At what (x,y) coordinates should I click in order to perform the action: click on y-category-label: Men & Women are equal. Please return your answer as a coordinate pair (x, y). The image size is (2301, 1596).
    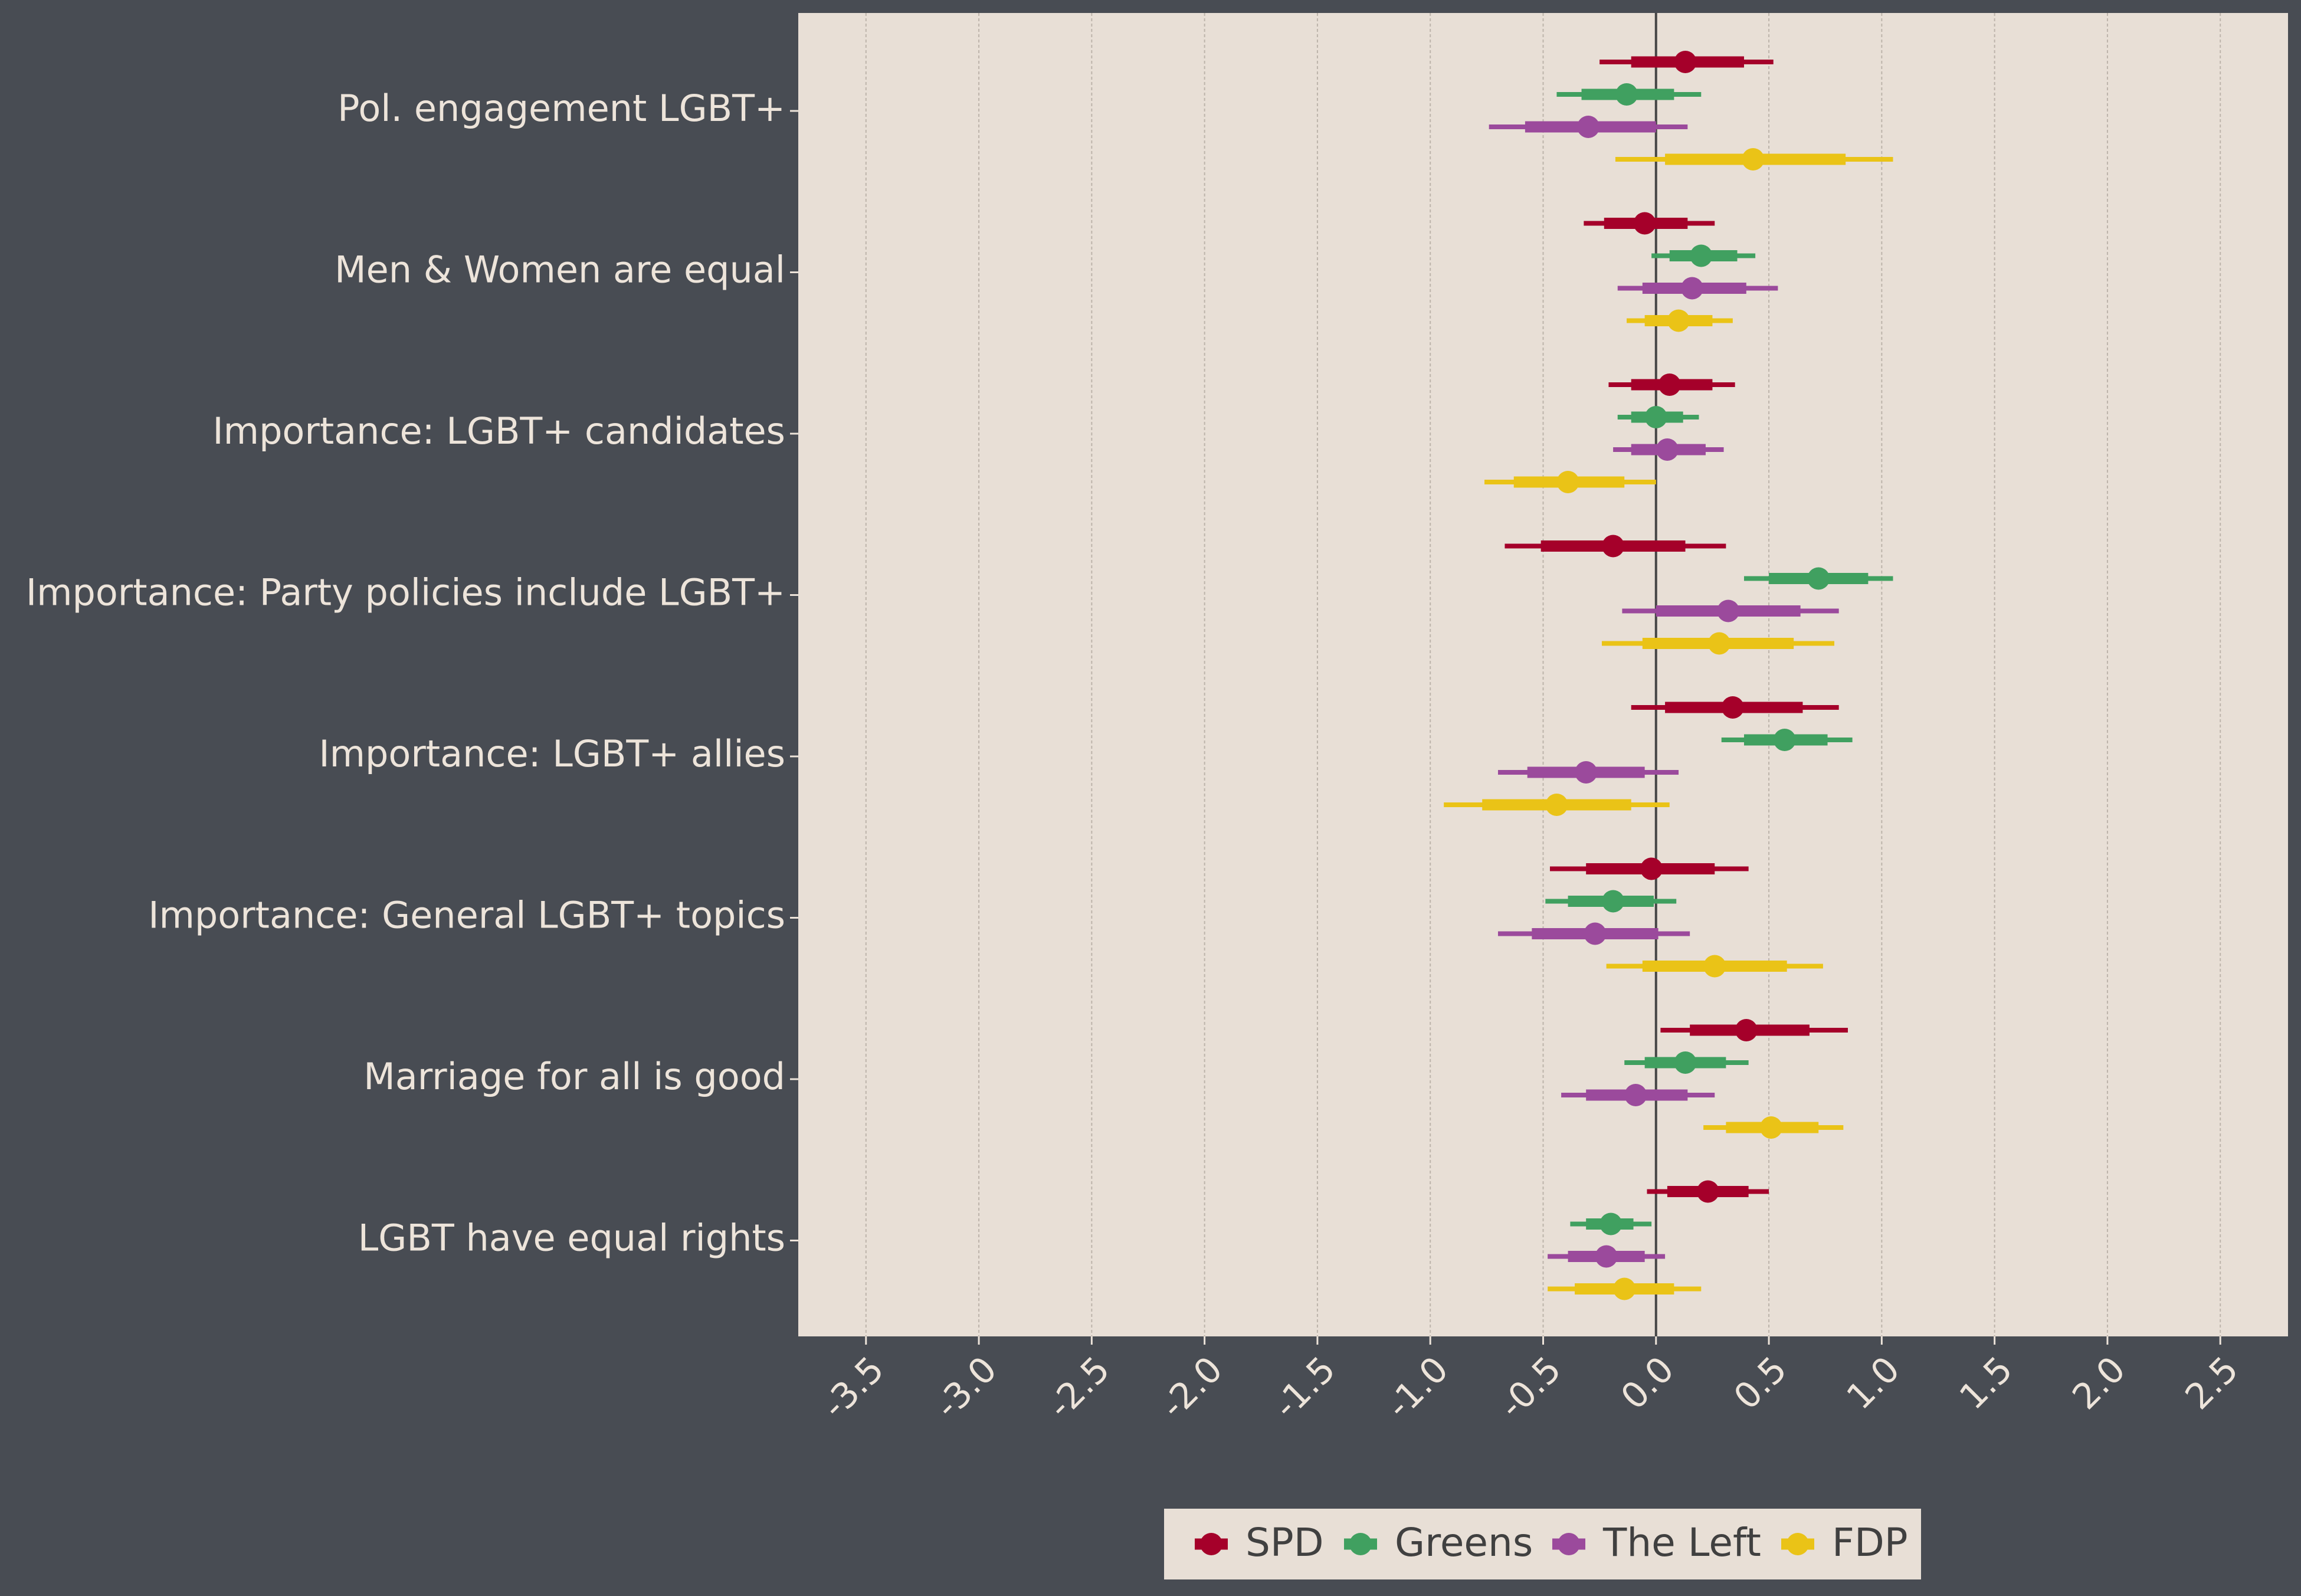
    Looking at the image, I should click on (560, 269).